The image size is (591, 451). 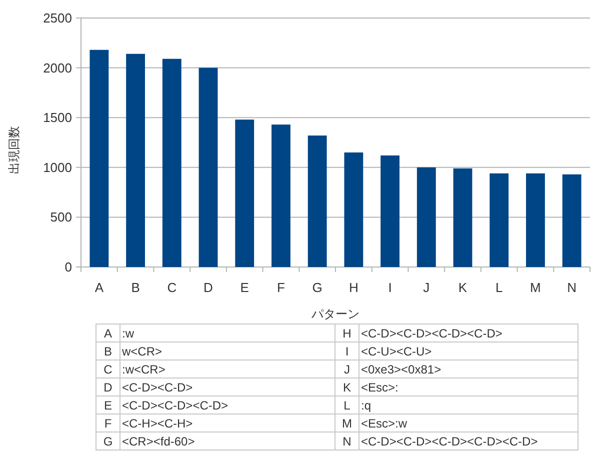 What do you see at coordinates (157, 387) in the screenshot?
I see `text: <C-D><C-D>` at bounding box center [157, 387].